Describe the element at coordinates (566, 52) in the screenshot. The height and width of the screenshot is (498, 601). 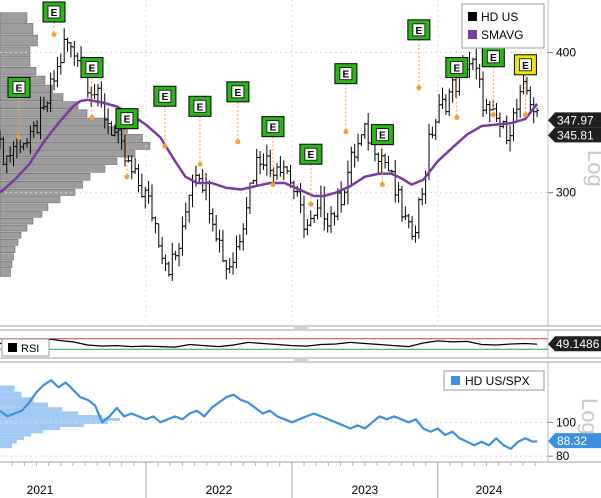
I see `price-tick-label: 400` at that location.